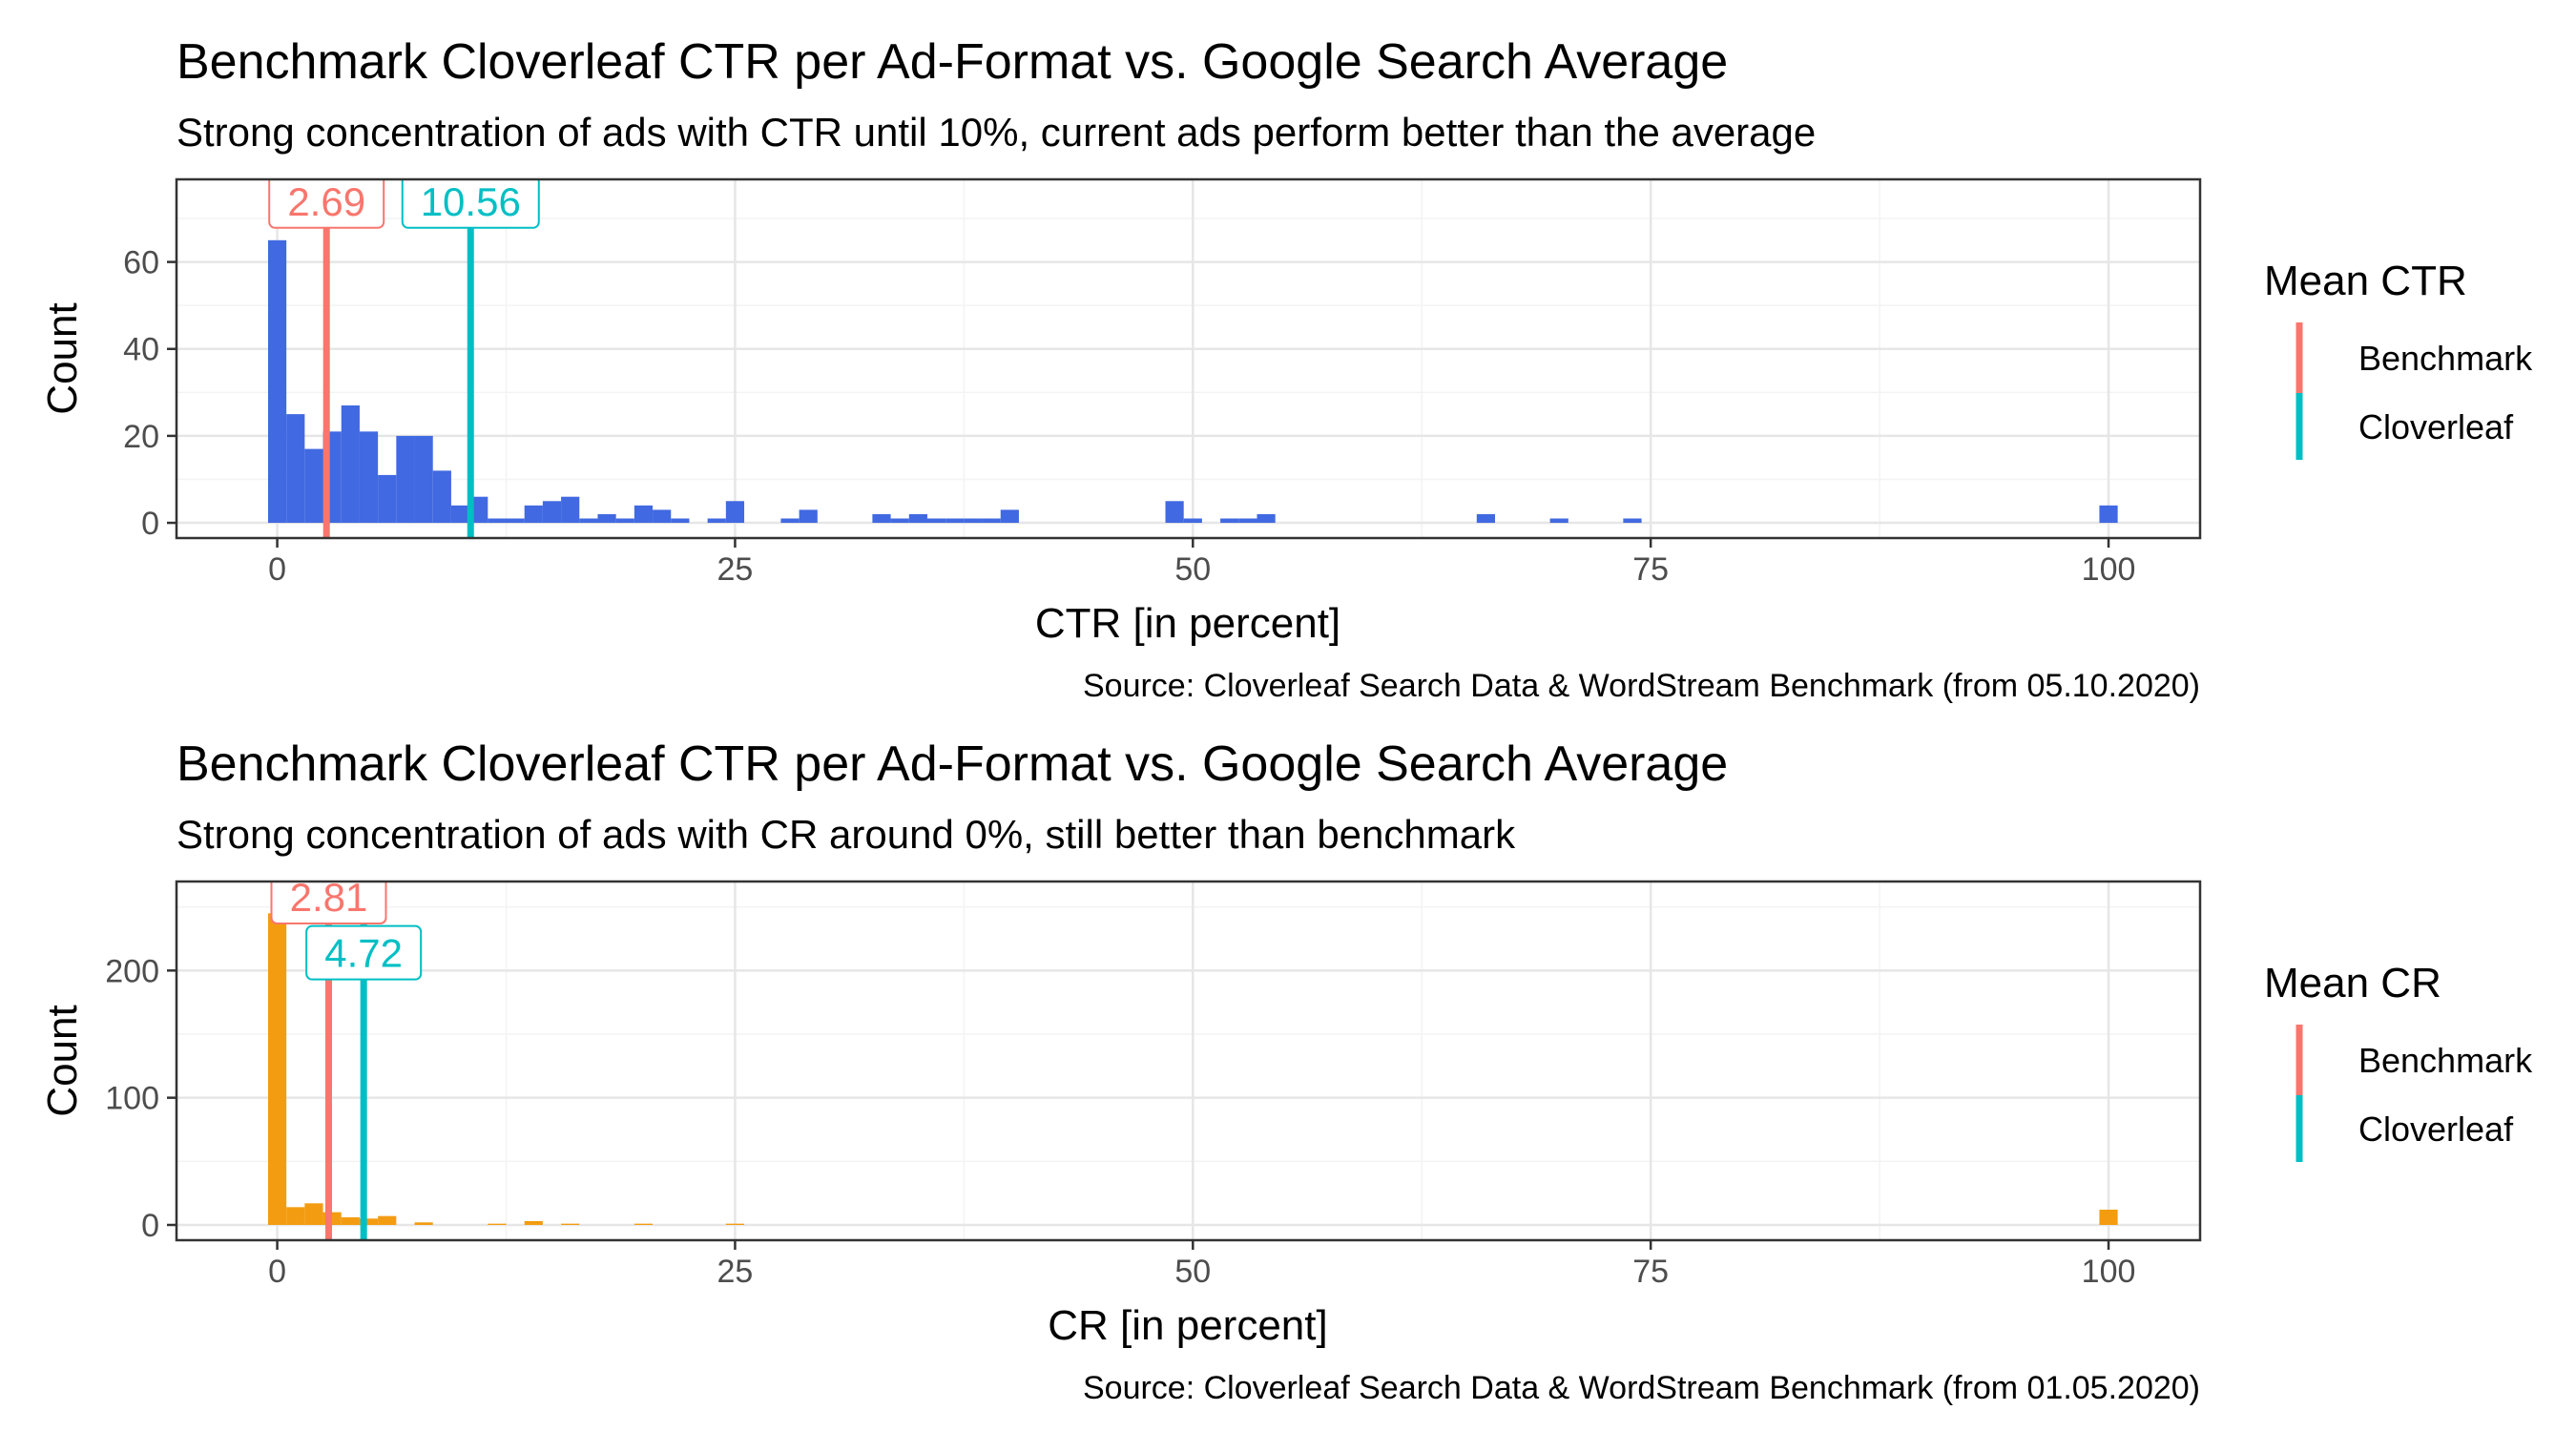 Image resolution: width=2576 pixels, height=1431 pixels. What do you see at coordinates (141, 350) in the screenshot?
I see `y-tick-label: 40` at bounding box center [141, 350].